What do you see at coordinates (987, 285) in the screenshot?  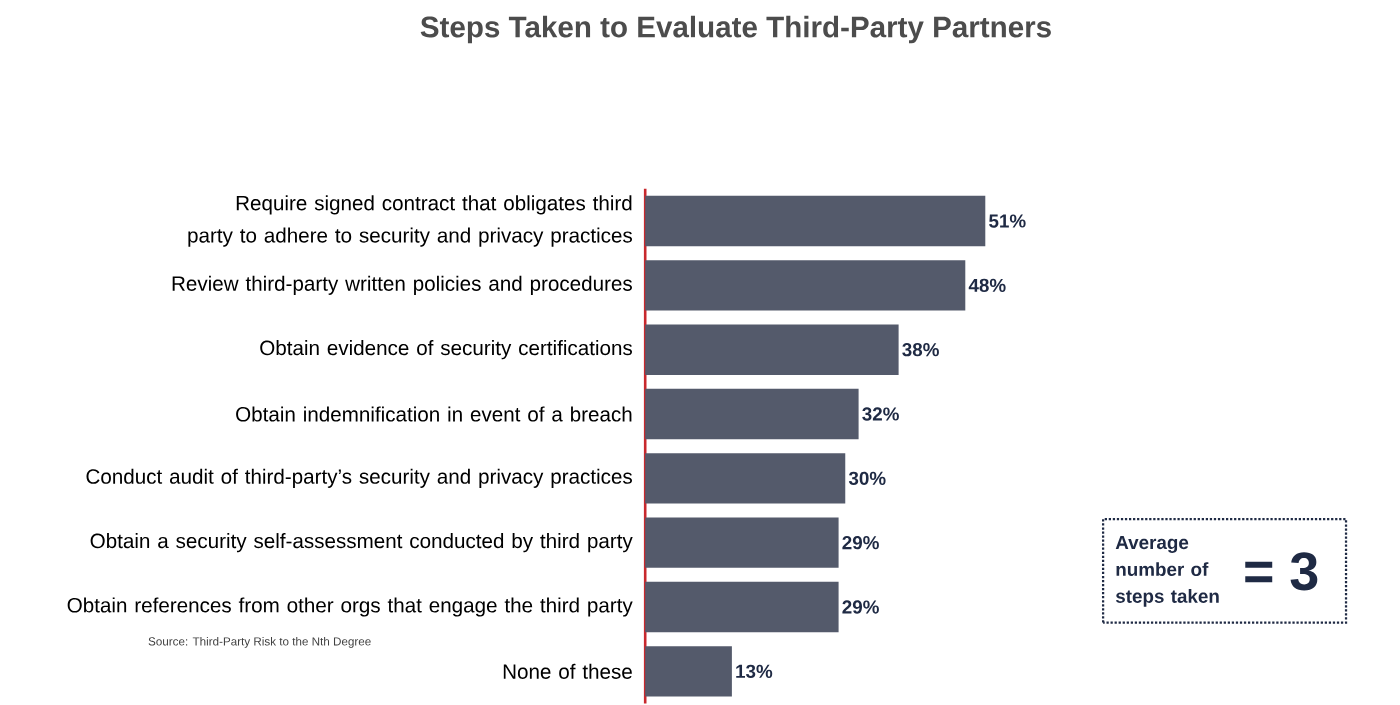 I see `data-label: 48%` at bounding box center [987, 285].